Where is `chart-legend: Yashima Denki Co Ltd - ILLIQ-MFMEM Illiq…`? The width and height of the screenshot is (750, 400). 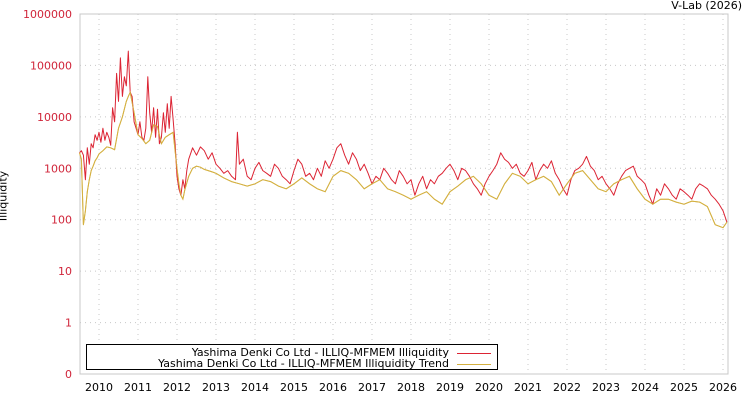
chart-legend: Yashima Denki Co Ltd - ILLIQ-MFMEM Illiq… is located at coordinates (292, 357).